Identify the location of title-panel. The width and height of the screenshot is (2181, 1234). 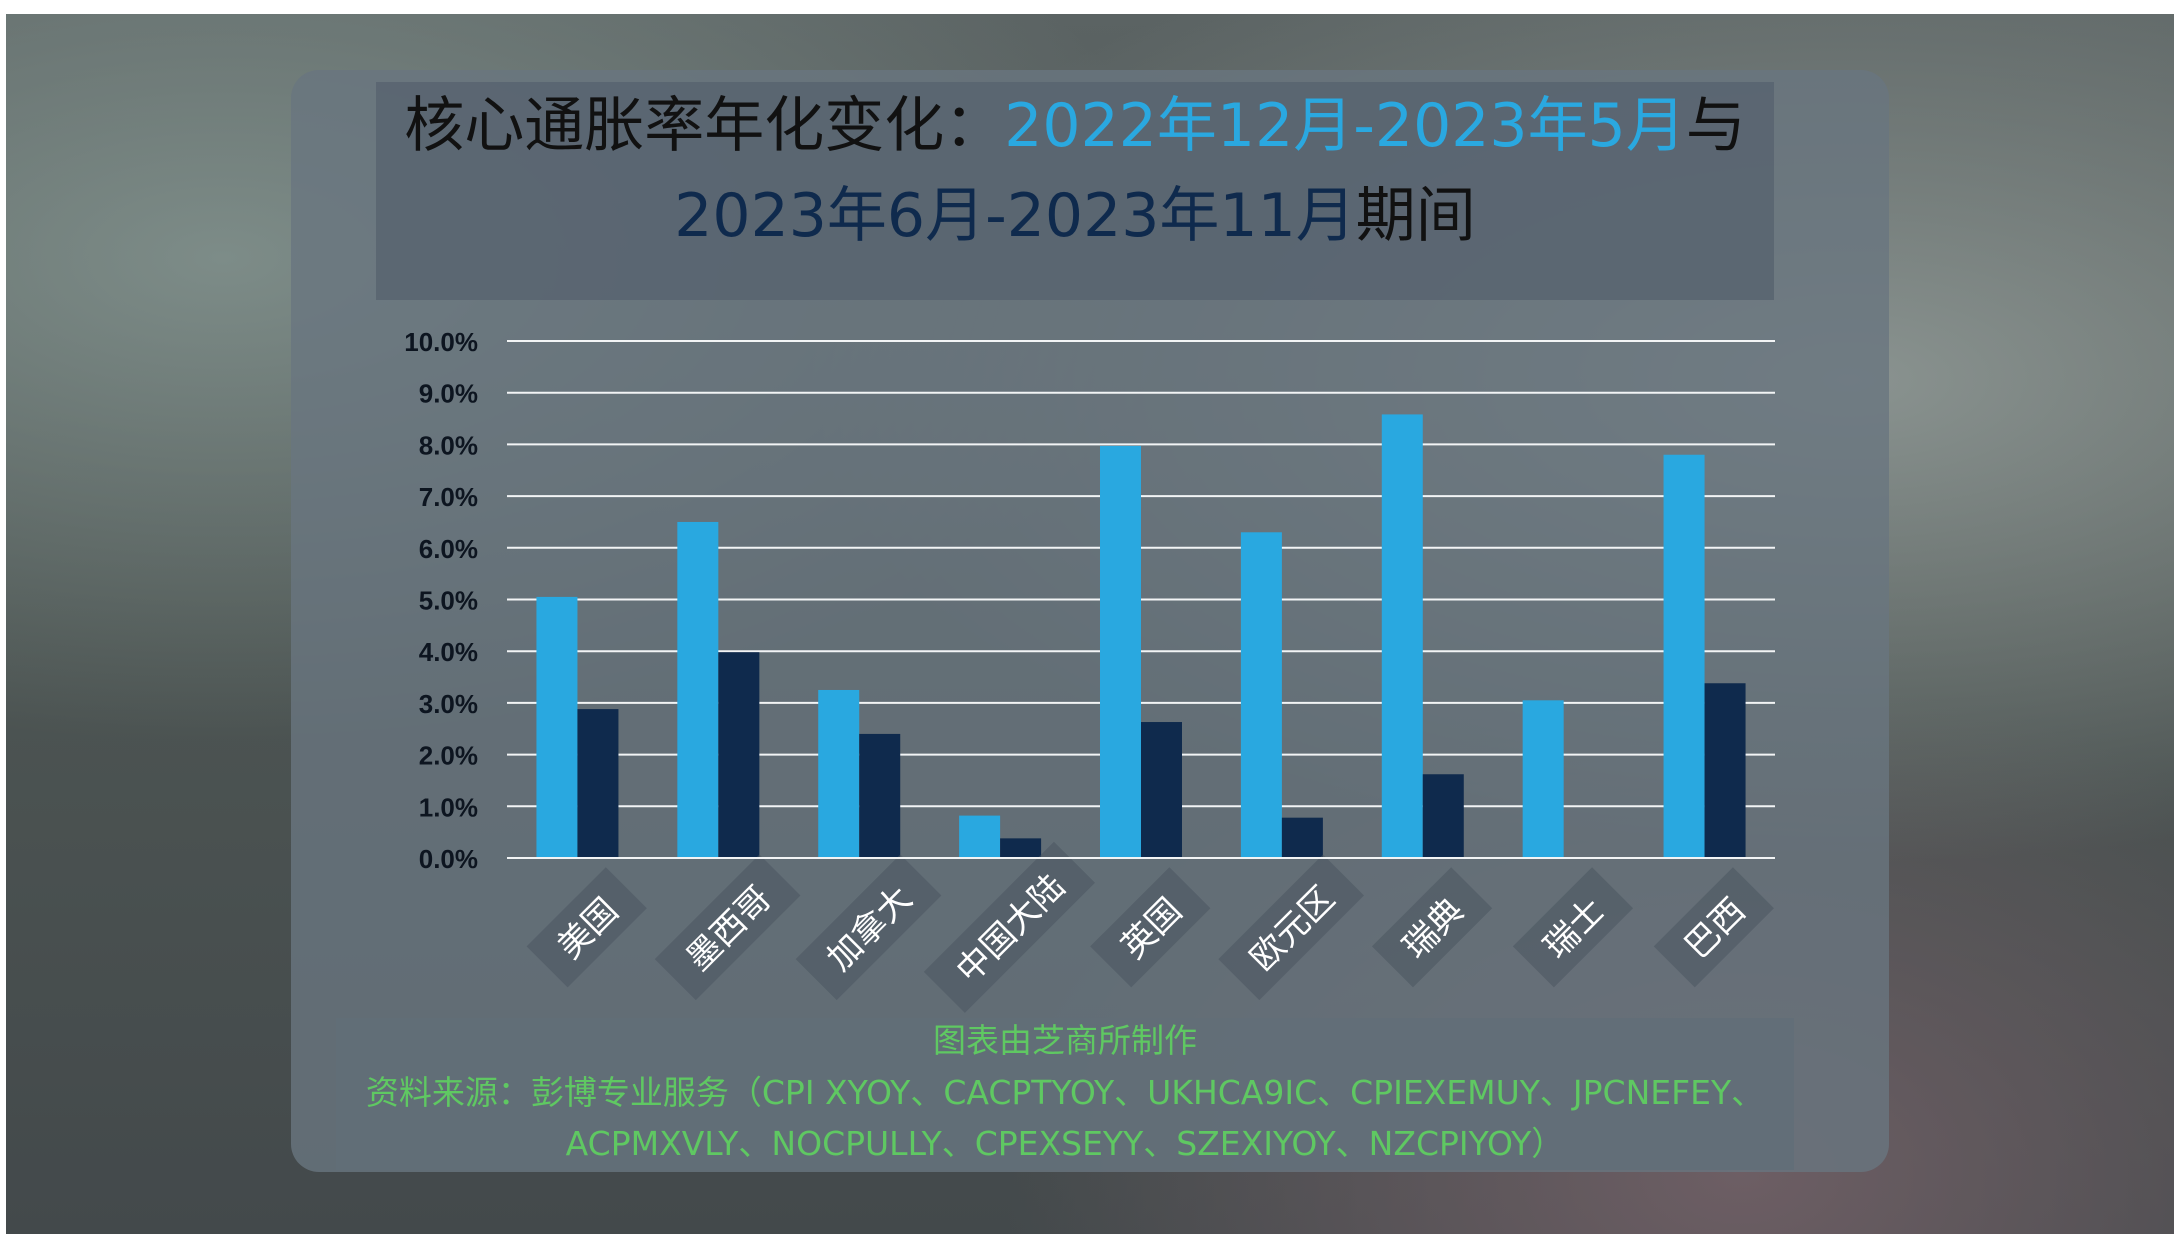
(1075, 191).